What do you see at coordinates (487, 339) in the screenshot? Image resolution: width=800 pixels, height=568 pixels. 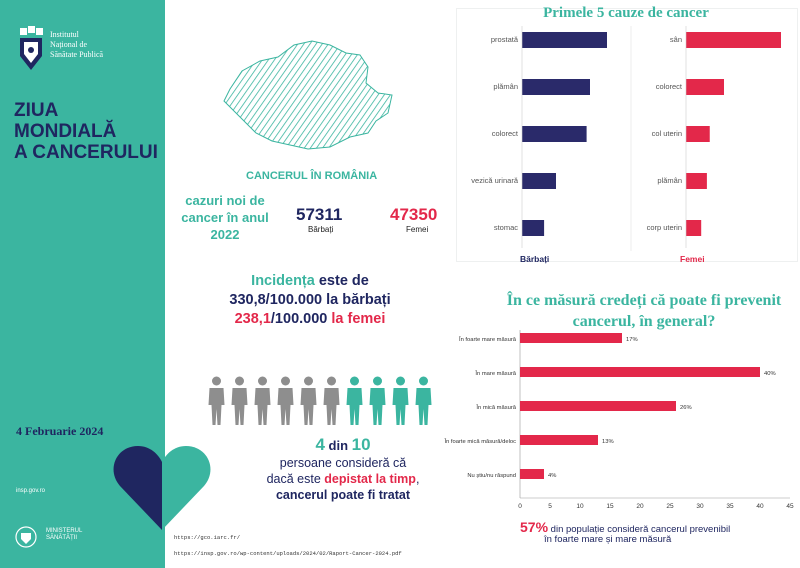 I see `category-label: În foarte mare măsură` at bounding box center [487, 339].